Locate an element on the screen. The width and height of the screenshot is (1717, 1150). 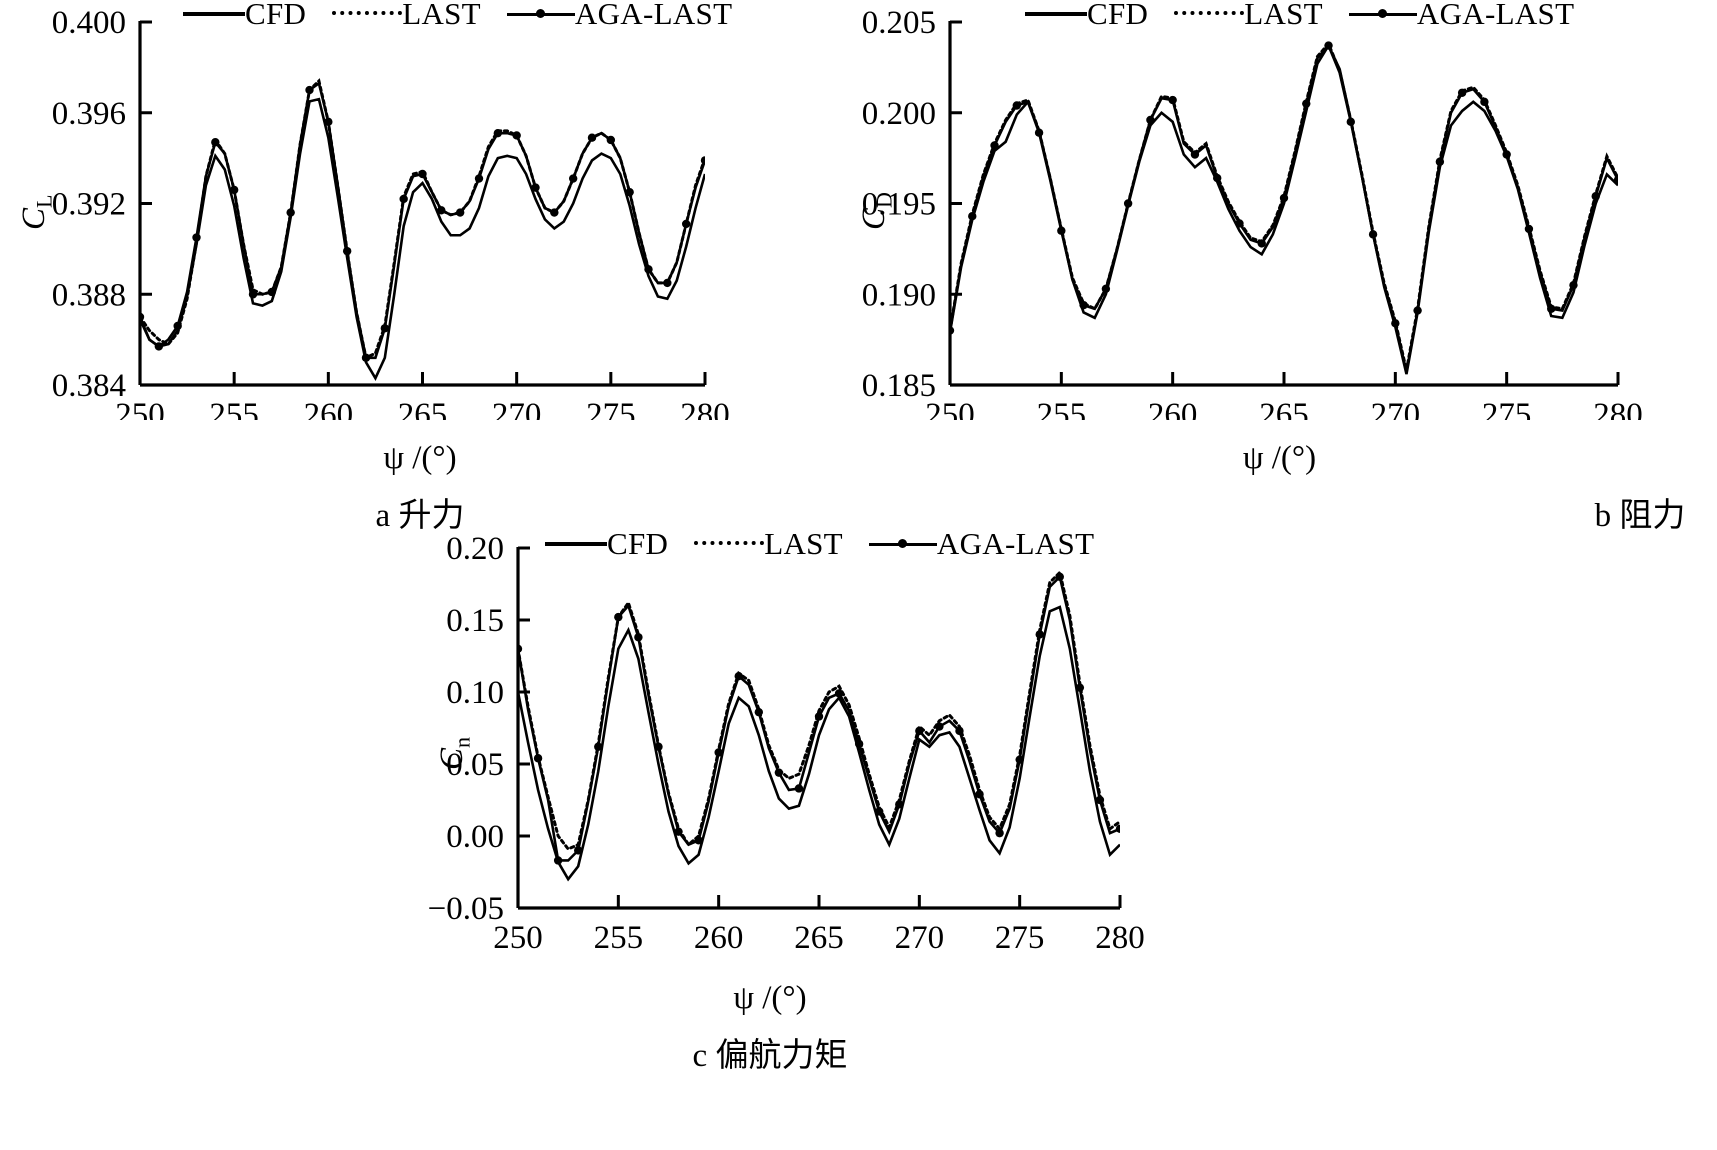
y-tick-label: 0.185 is located at coordinates (899, 386).